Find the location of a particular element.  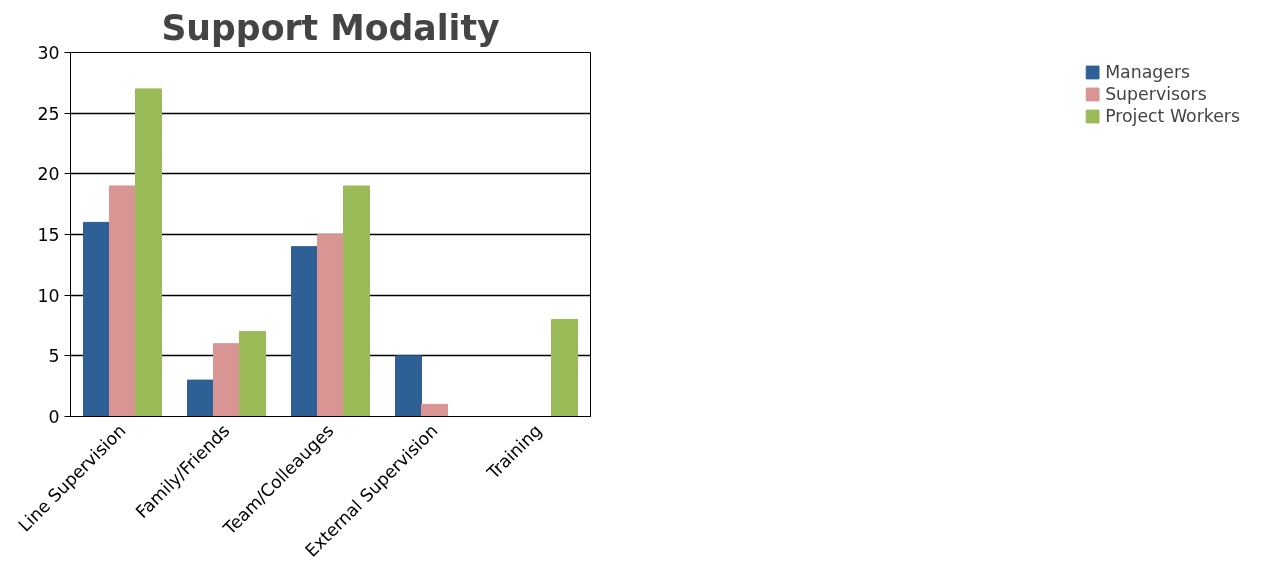

y-tick-label: 0 is located at coordinates (54, 417).